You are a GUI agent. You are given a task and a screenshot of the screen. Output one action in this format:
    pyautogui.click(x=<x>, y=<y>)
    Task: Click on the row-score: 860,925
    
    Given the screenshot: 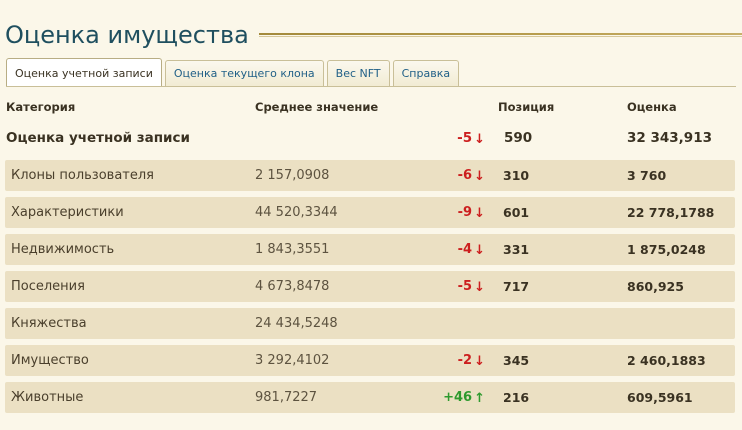 What is the action you would take?
    pyautogui.click(x=655, y=286)
    